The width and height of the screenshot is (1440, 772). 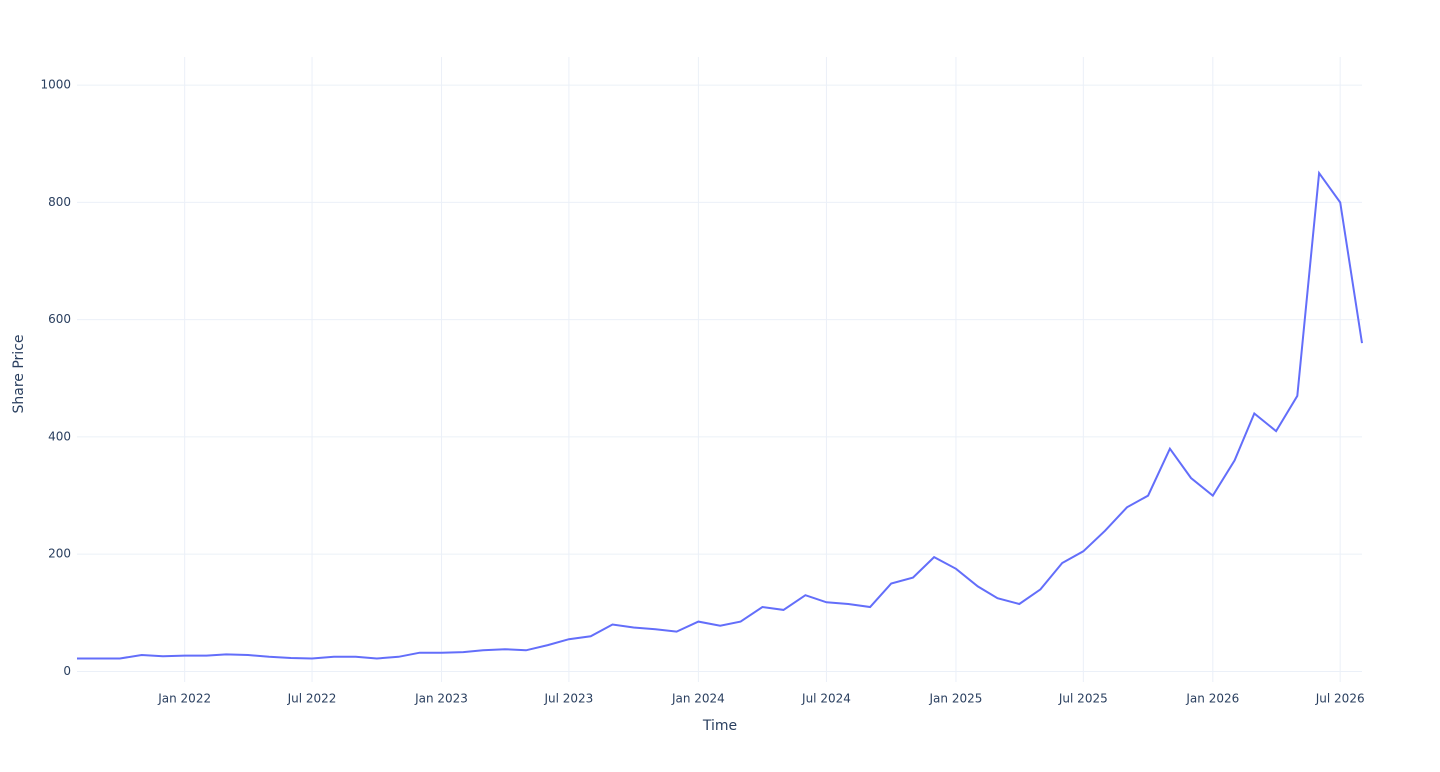 What do you see at coordinates (826, 699) in the screenshot?
I see `x-tick-label: Jul 2024` at bounding box center [826, 699].